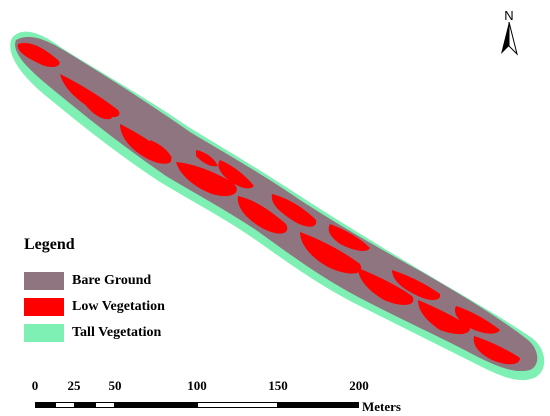 The width and height of the screenshot is (550, 416). Describe the element at coordinates (44, 333) in the screenshot. I see `legend-swatch-tall-vegetation` at that location.